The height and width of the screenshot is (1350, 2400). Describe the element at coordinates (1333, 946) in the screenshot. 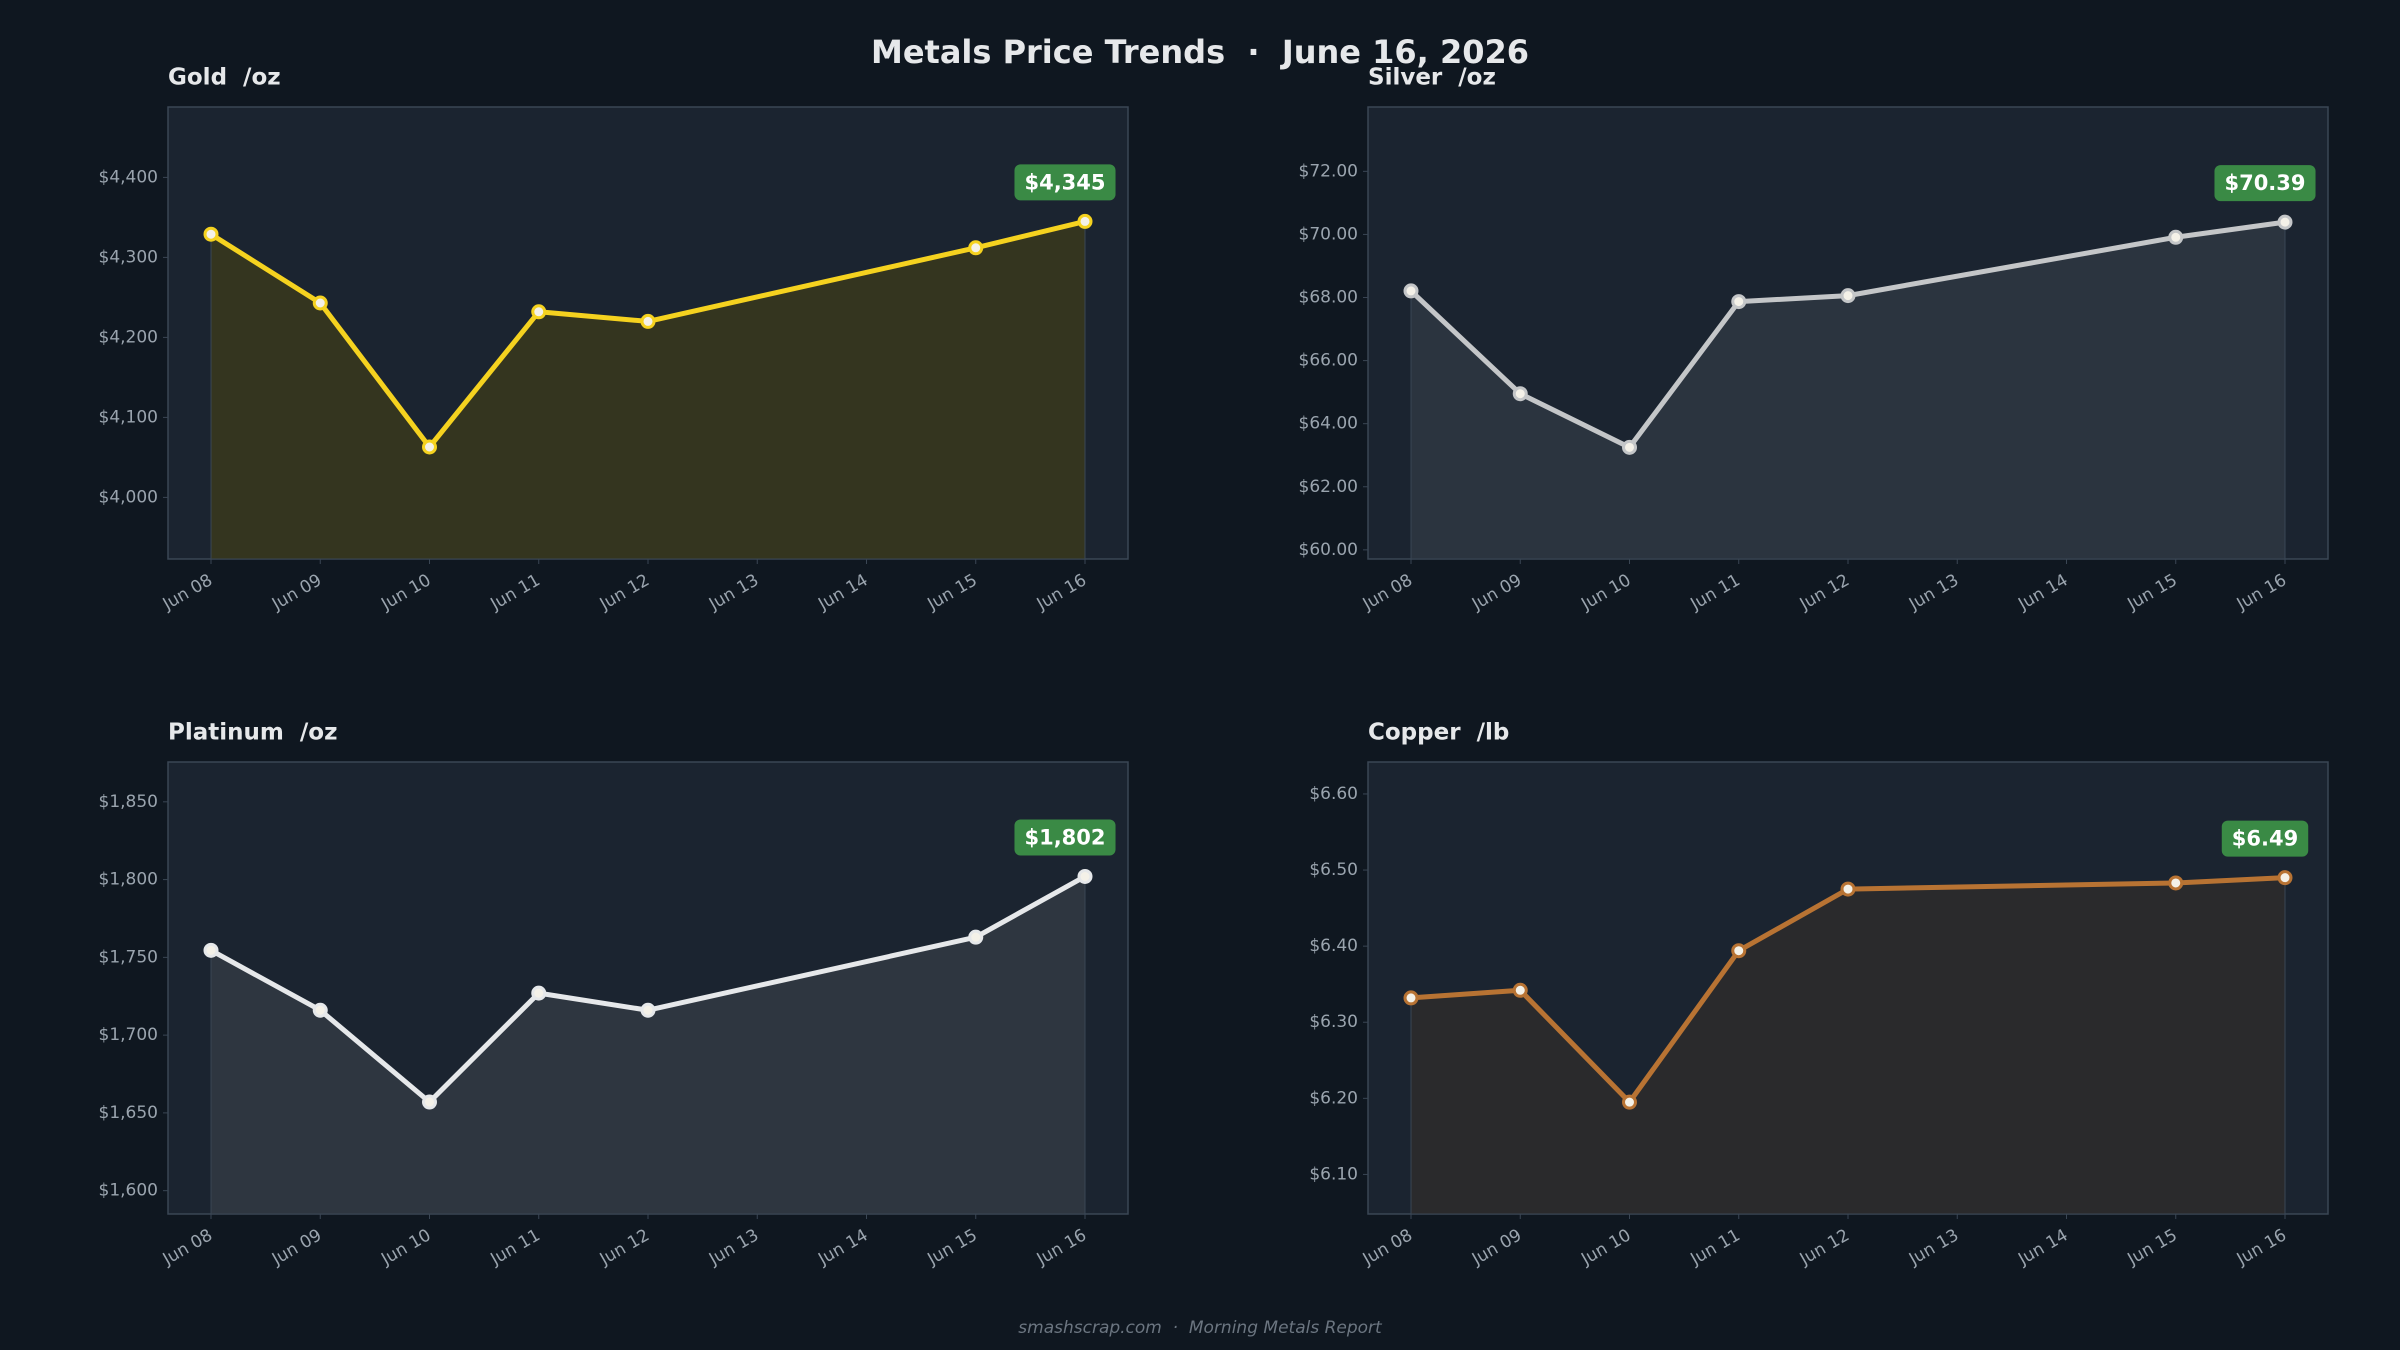

I see `y-tick-label: $6.40` at that location.